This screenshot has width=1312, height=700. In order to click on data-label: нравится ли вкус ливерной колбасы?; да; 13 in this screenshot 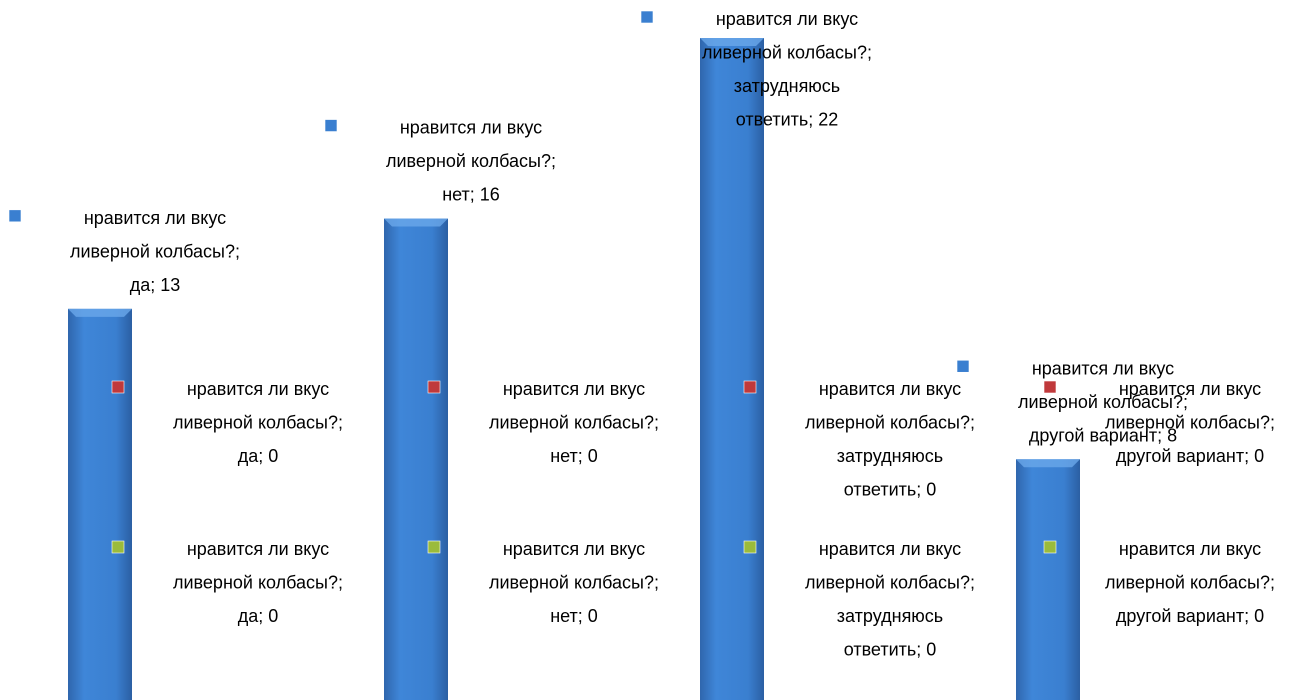, I will do `click(155, 251)`.